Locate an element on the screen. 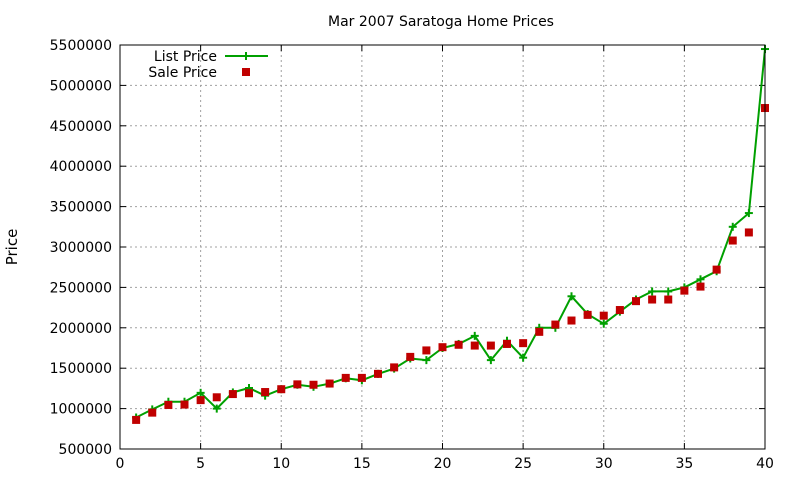 Image resolution: width=800 pixels, height=480 pixels. y-tick-label: 5000000 is located at coordinates (81, 86).